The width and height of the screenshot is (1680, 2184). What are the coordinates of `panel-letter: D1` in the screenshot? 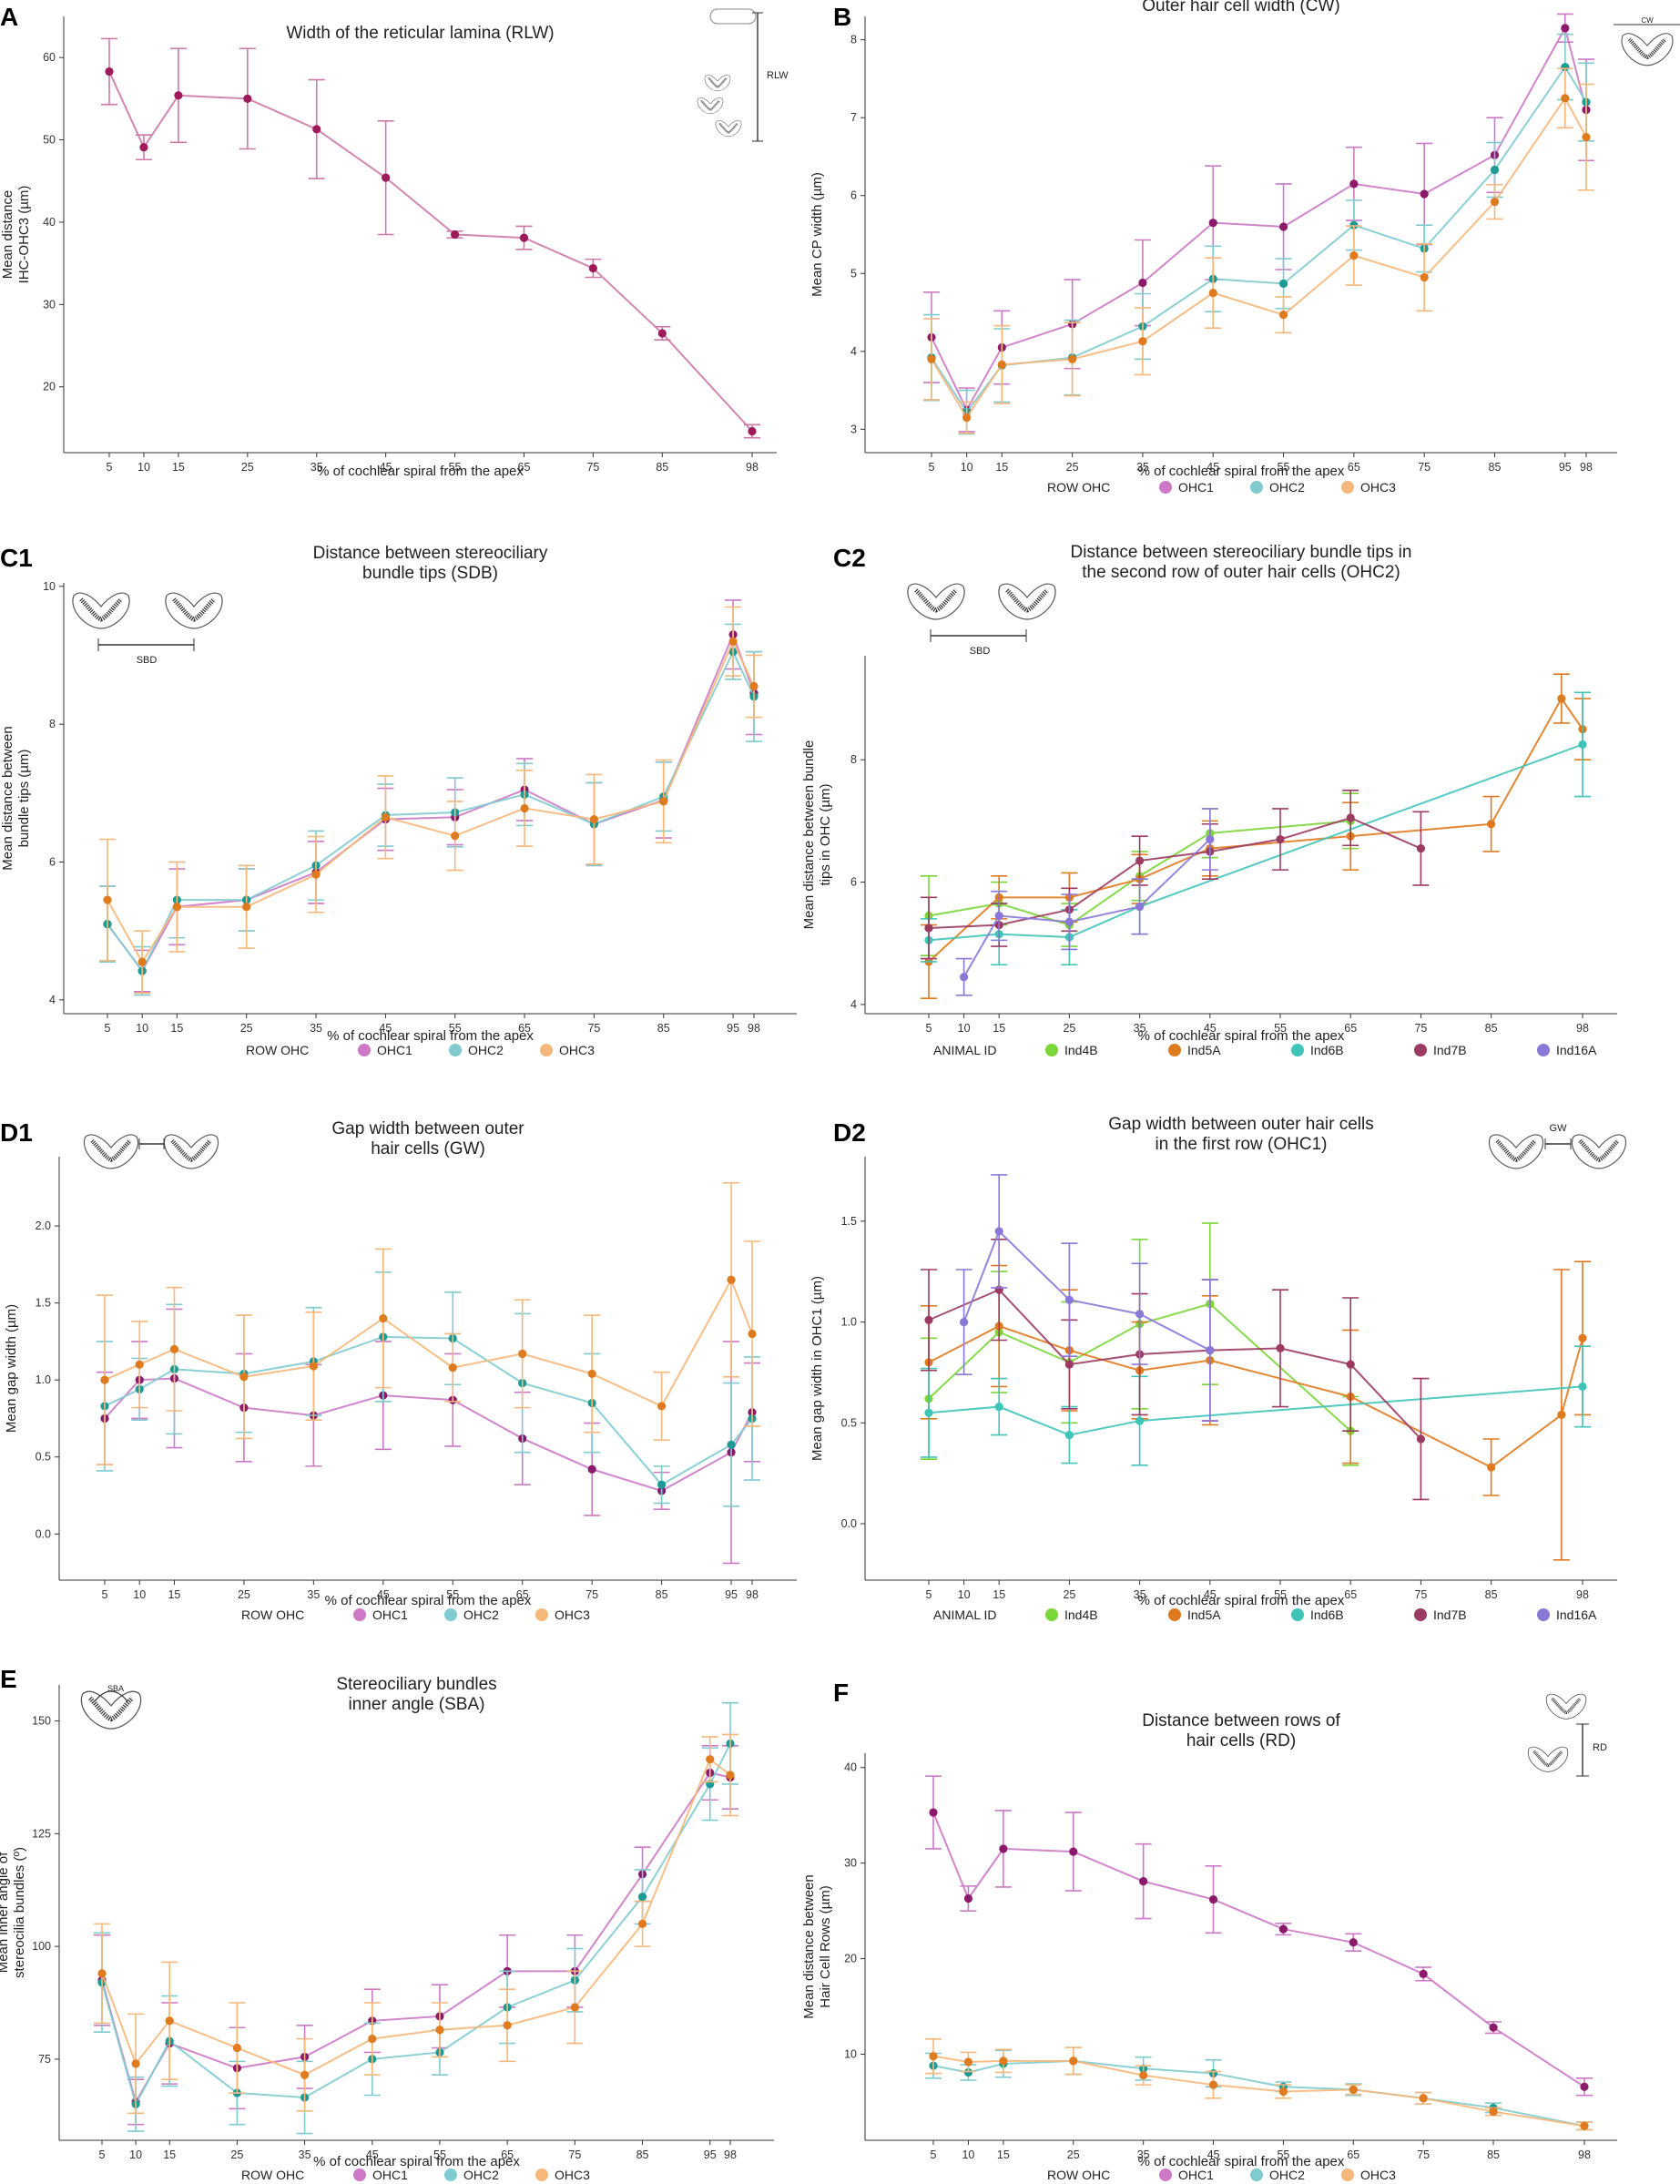 It's located at (16, 1132).